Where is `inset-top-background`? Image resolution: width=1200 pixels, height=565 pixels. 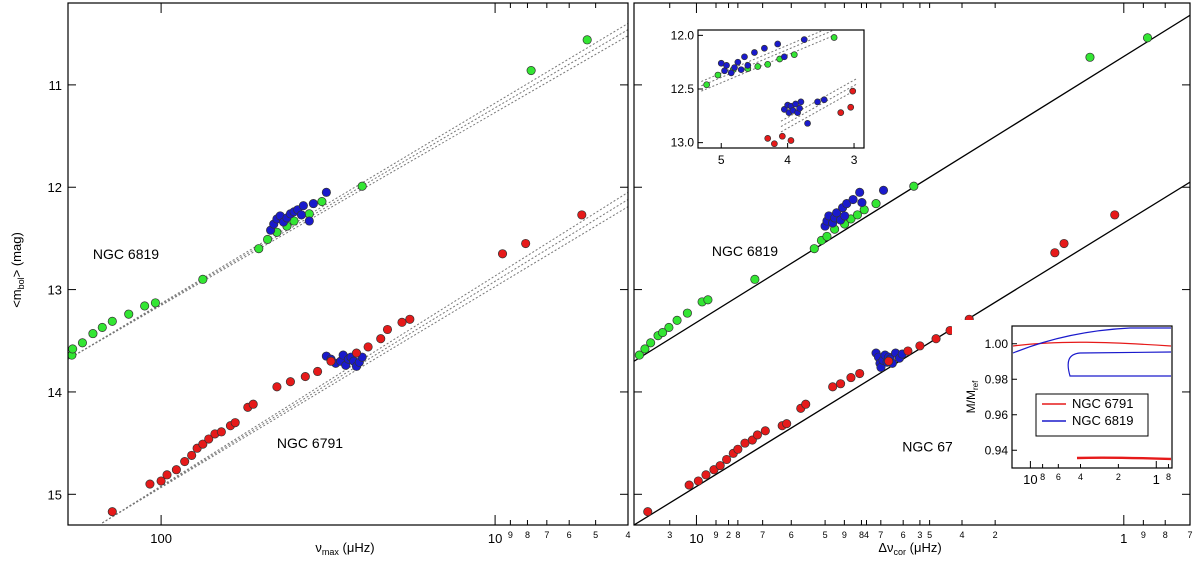
inset-top-background is located at coordinates (767, 94).